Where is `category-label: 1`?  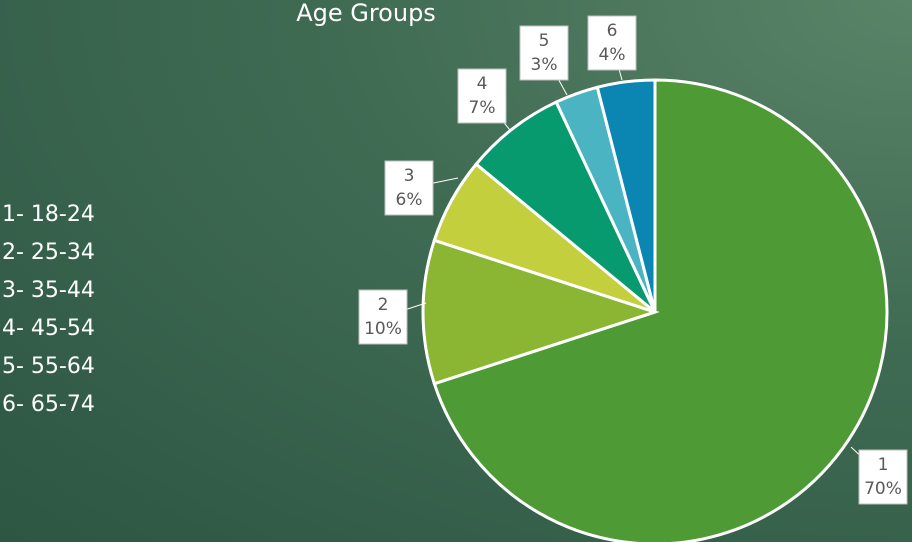 category-label: 1 is located at coordinates (883, 465).